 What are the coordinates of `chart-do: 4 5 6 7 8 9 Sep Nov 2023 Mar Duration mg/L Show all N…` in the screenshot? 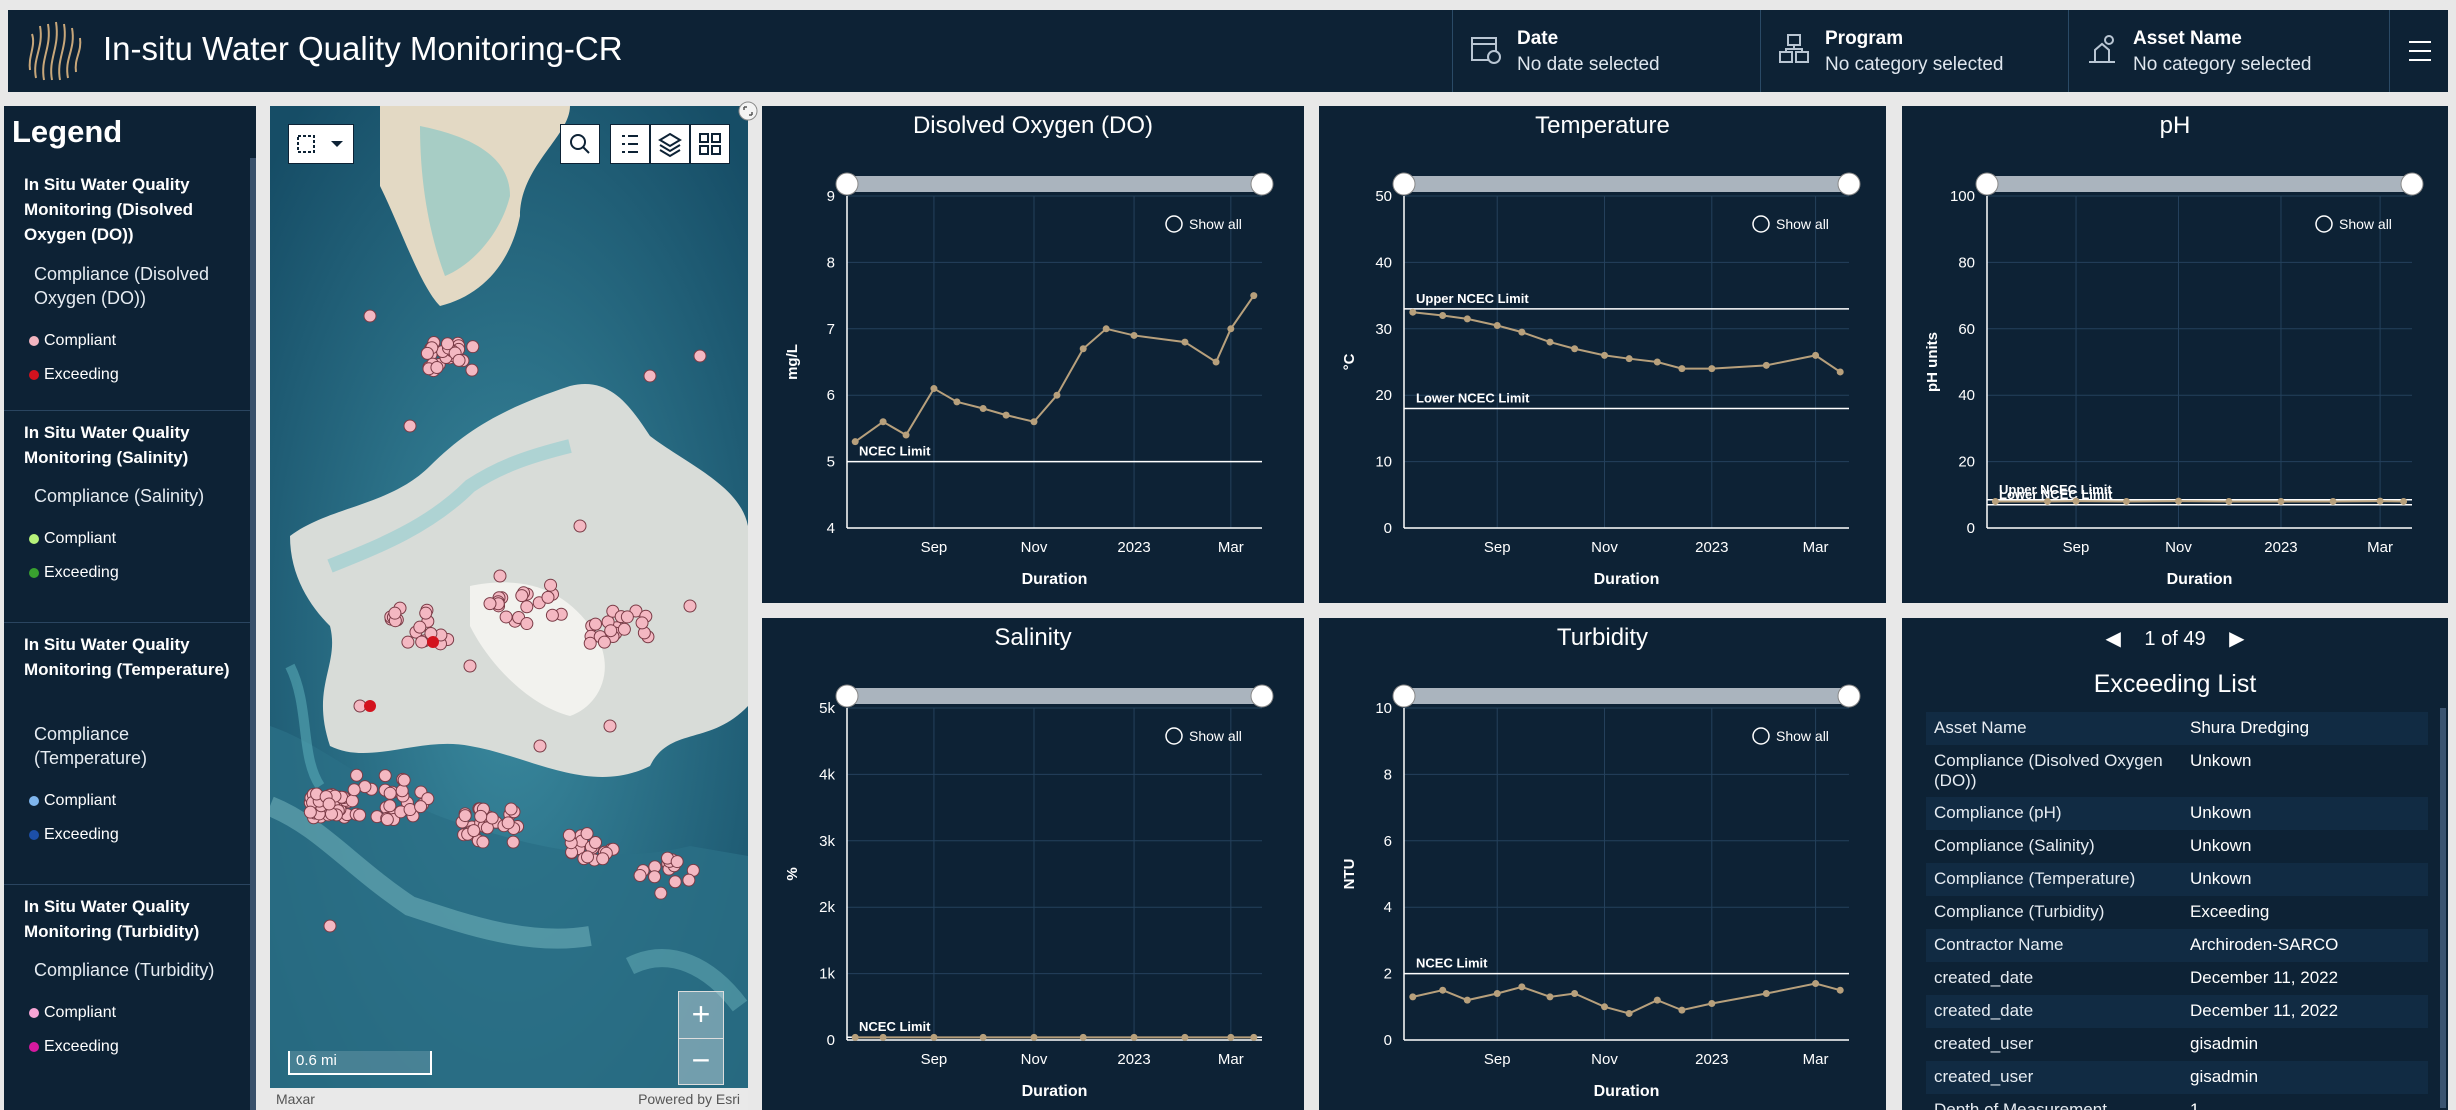 It's located at (1033, 354).